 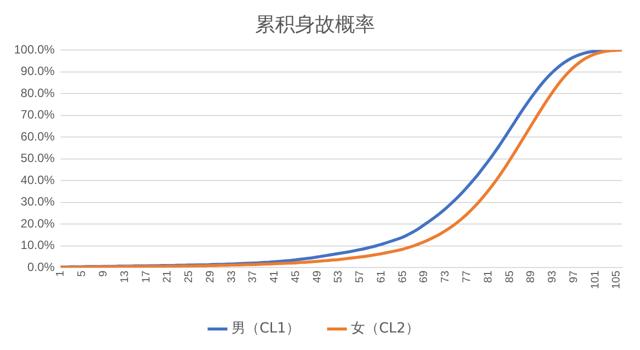 I want to click on x-tick-label: 13, so click(x=124, y=276).